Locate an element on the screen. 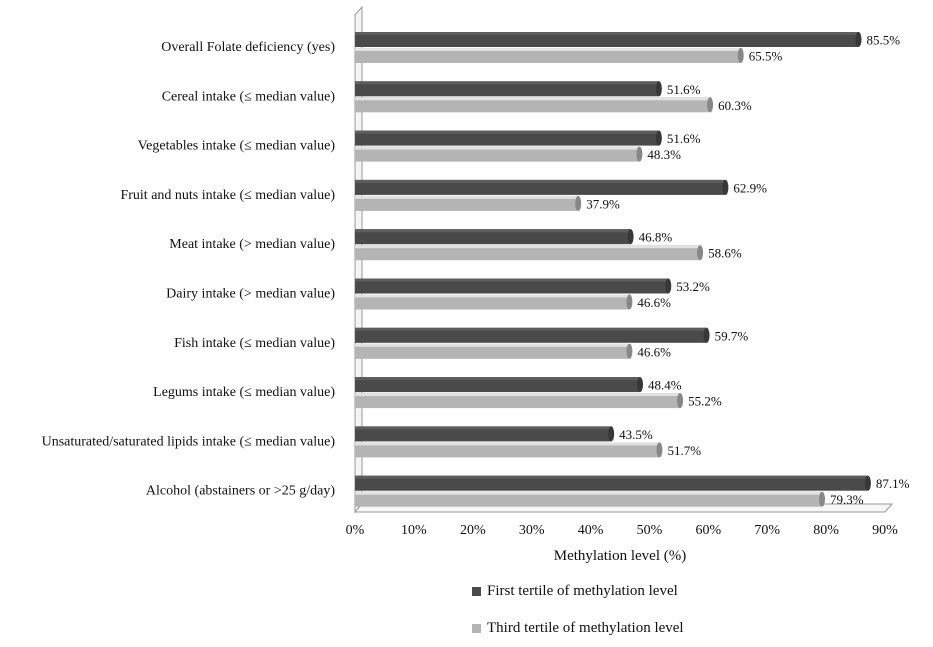 The width and height of the screenshot is (933, 647). value-label-third: 55.2% is located at coordinates (705, 401).